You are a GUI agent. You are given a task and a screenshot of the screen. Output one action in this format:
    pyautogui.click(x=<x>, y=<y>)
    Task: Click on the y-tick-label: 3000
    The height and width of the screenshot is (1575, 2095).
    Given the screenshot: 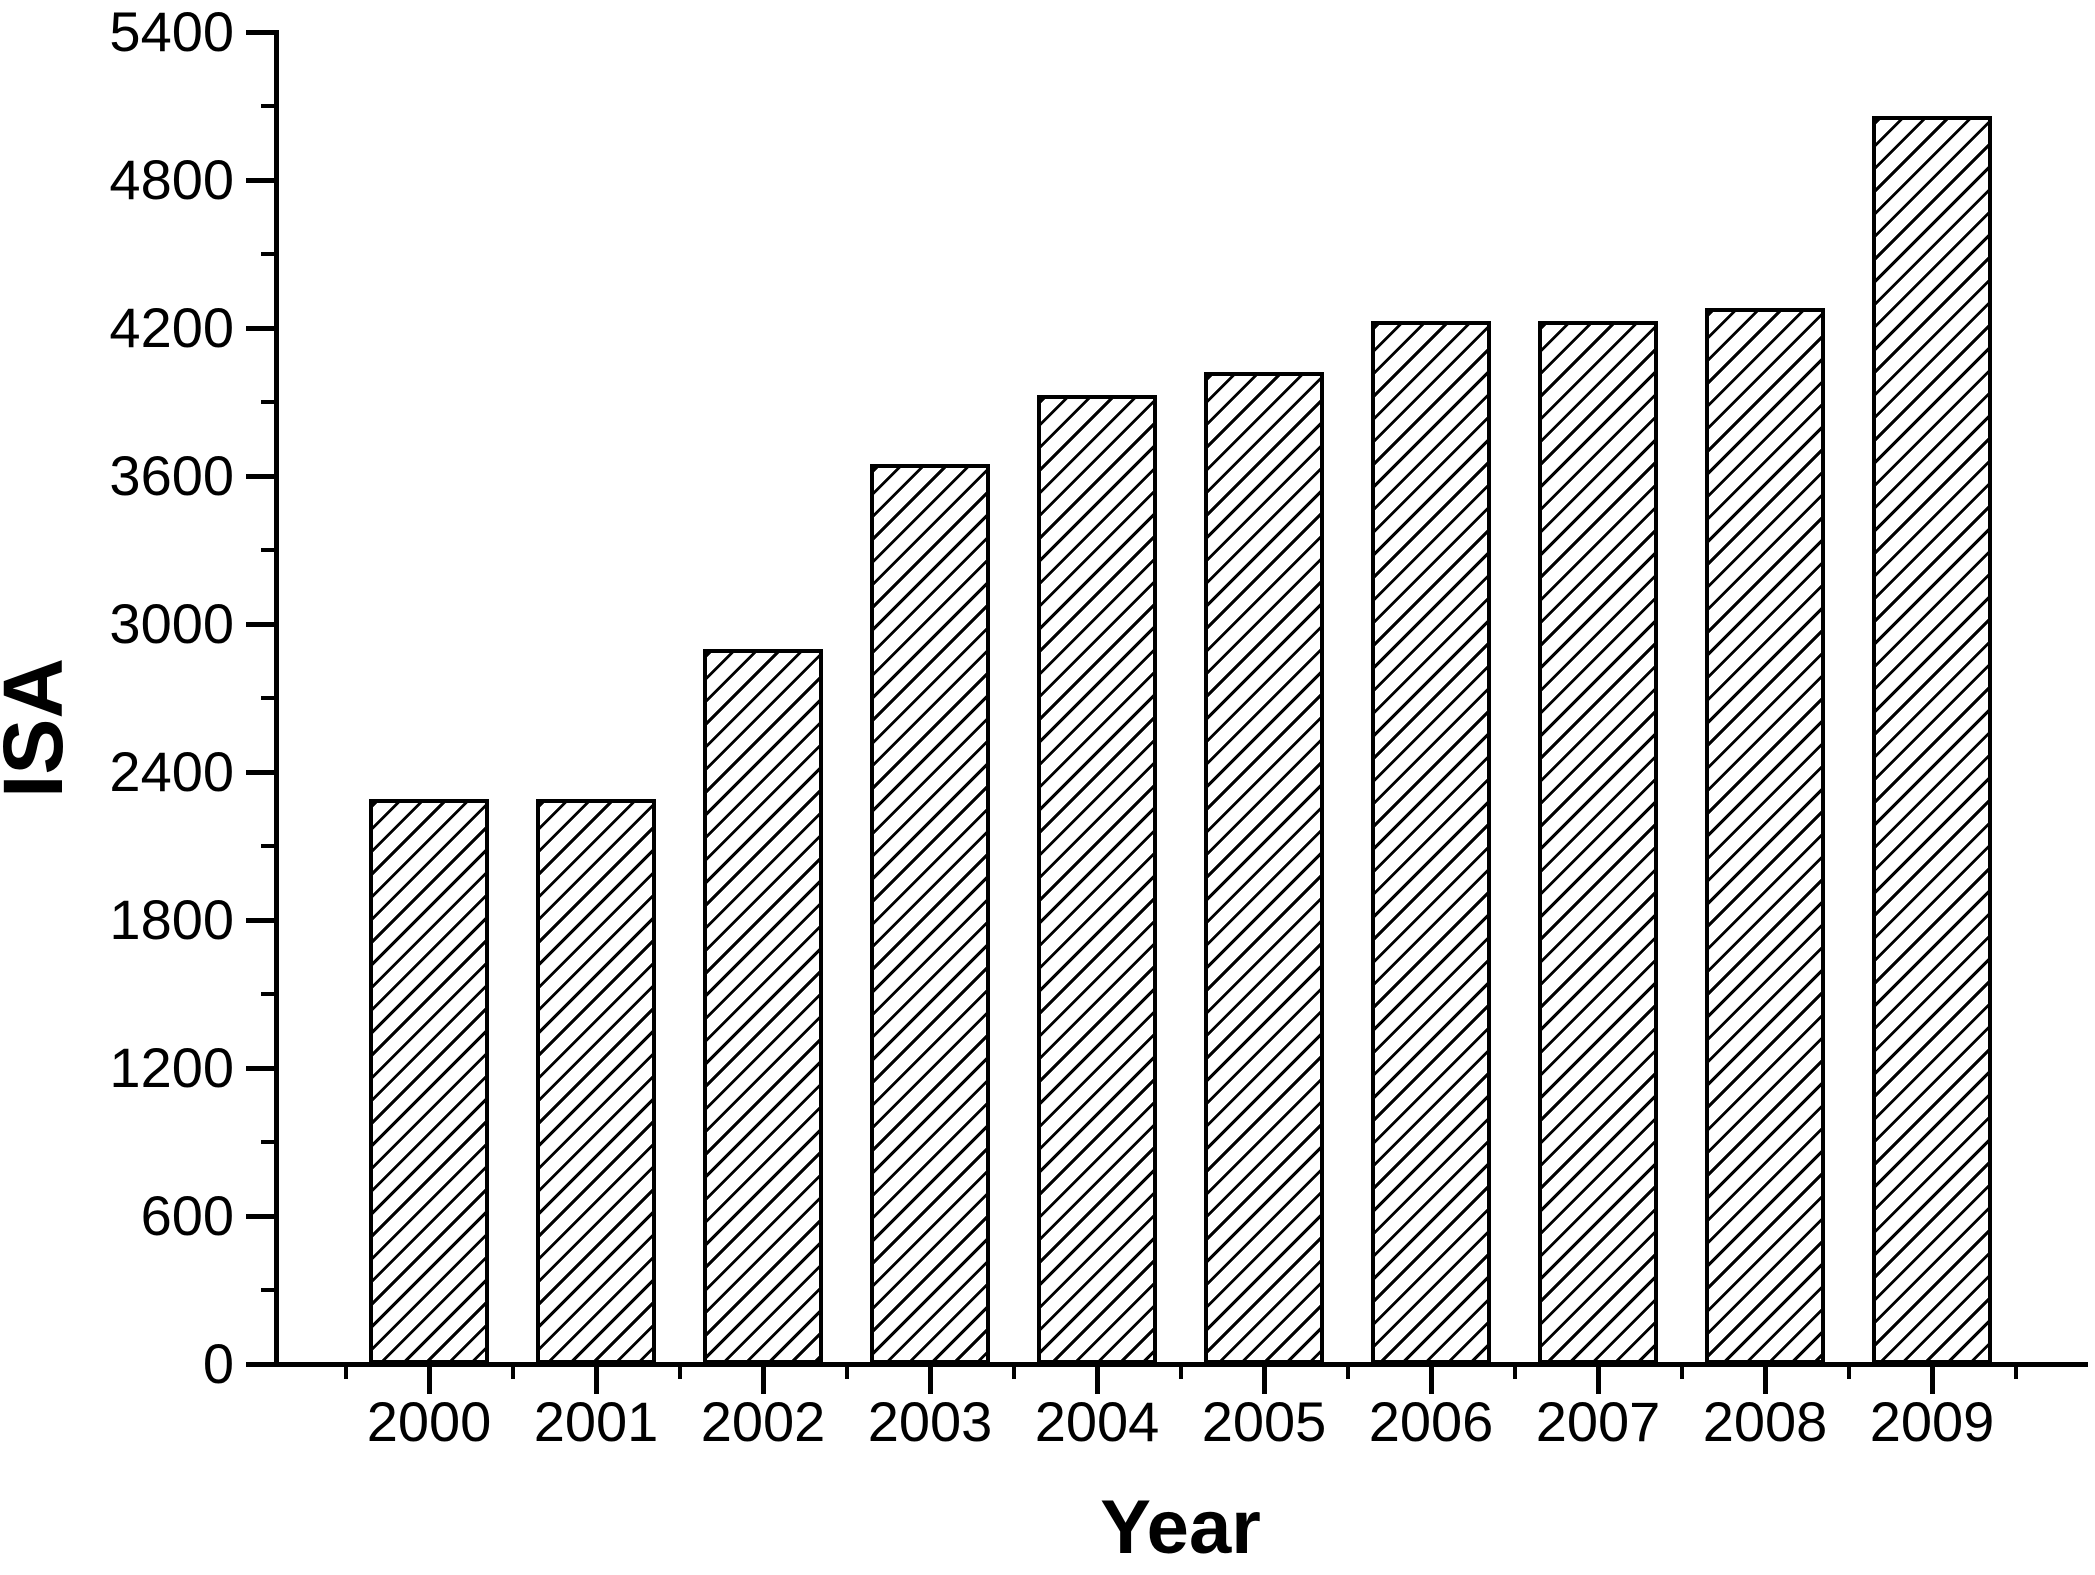 What is the action you would take?
    pyautogui.click(x=171, y=623)
    